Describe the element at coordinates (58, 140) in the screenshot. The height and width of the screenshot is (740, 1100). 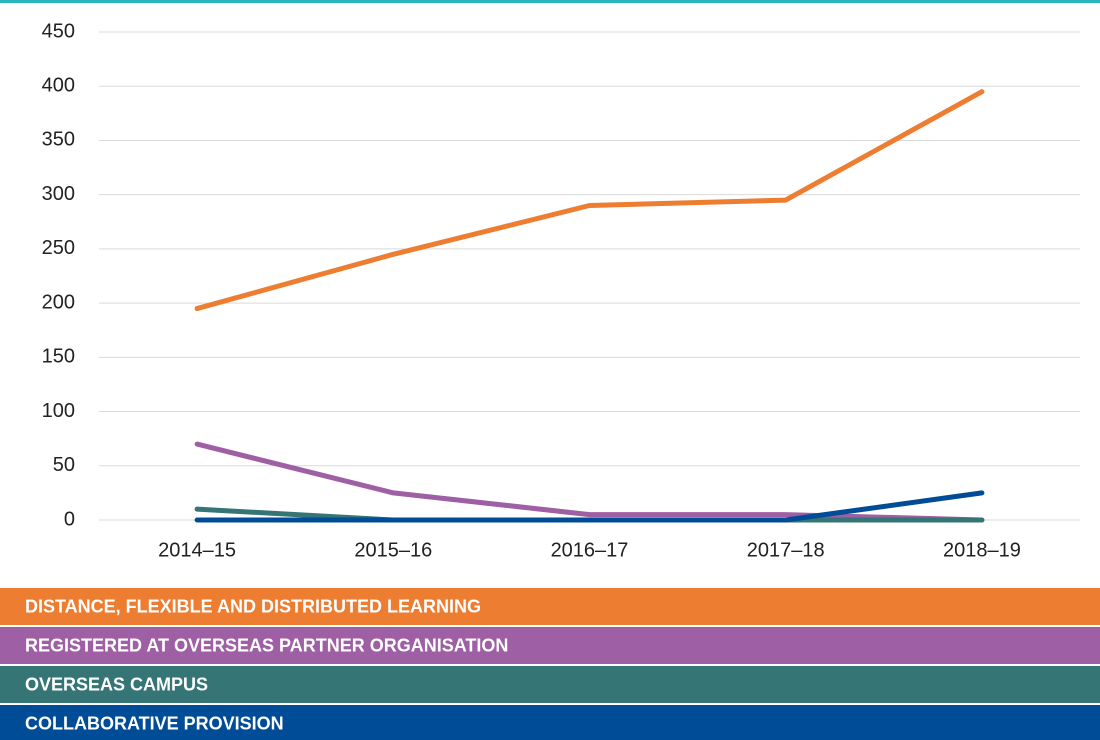
I see `y-tick-label: 350` at that location.